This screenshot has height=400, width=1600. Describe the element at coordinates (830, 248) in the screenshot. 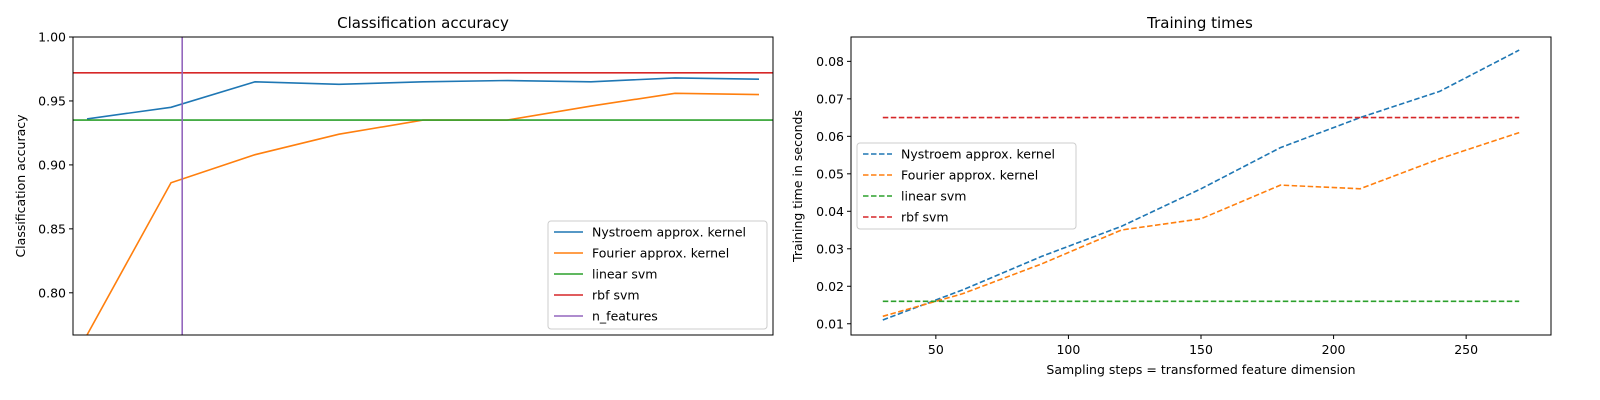

I see `training-times-y-tick-label: 0.03` at that location.